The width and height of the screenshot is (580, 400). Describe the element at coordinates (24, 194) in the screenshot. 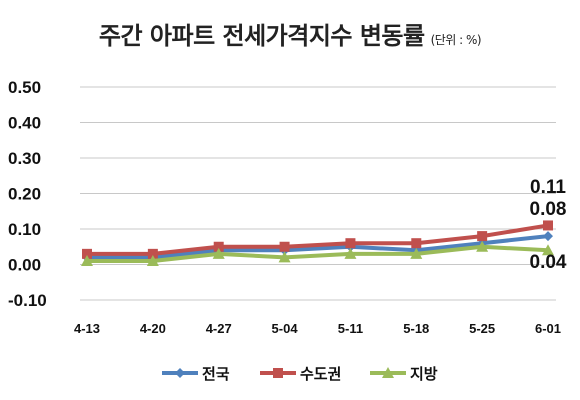

I see `y-tick-label: 0.20` at that location.